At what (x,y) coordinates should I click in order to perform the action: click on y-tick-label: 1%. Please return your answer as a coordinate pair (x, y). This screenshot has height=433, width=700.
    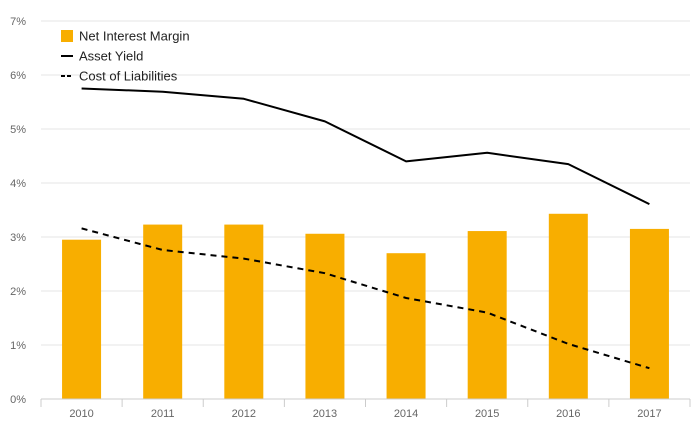
    Looking at the image, I should click on (18, 346).